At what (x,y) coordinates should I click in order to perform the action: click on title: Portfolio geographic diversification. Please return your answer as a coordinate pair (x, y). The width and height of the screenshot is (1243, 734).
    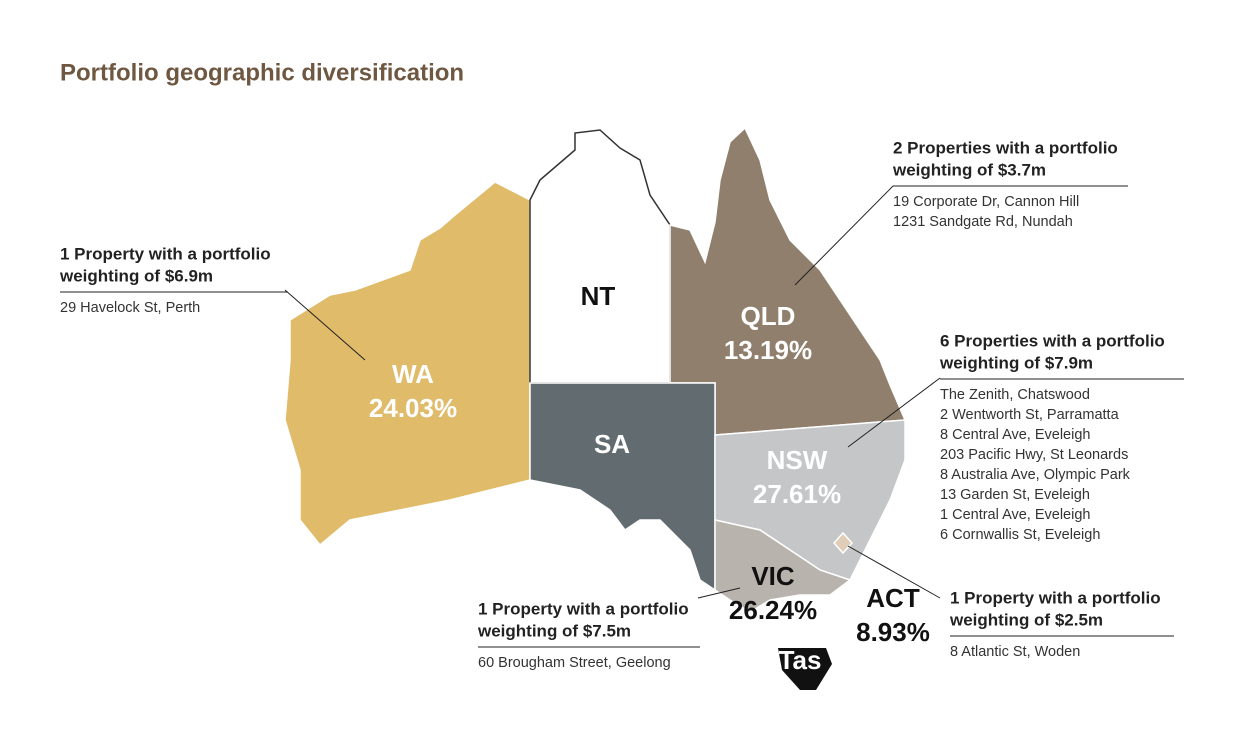
    Looking at the image, I should click on (262, 72).